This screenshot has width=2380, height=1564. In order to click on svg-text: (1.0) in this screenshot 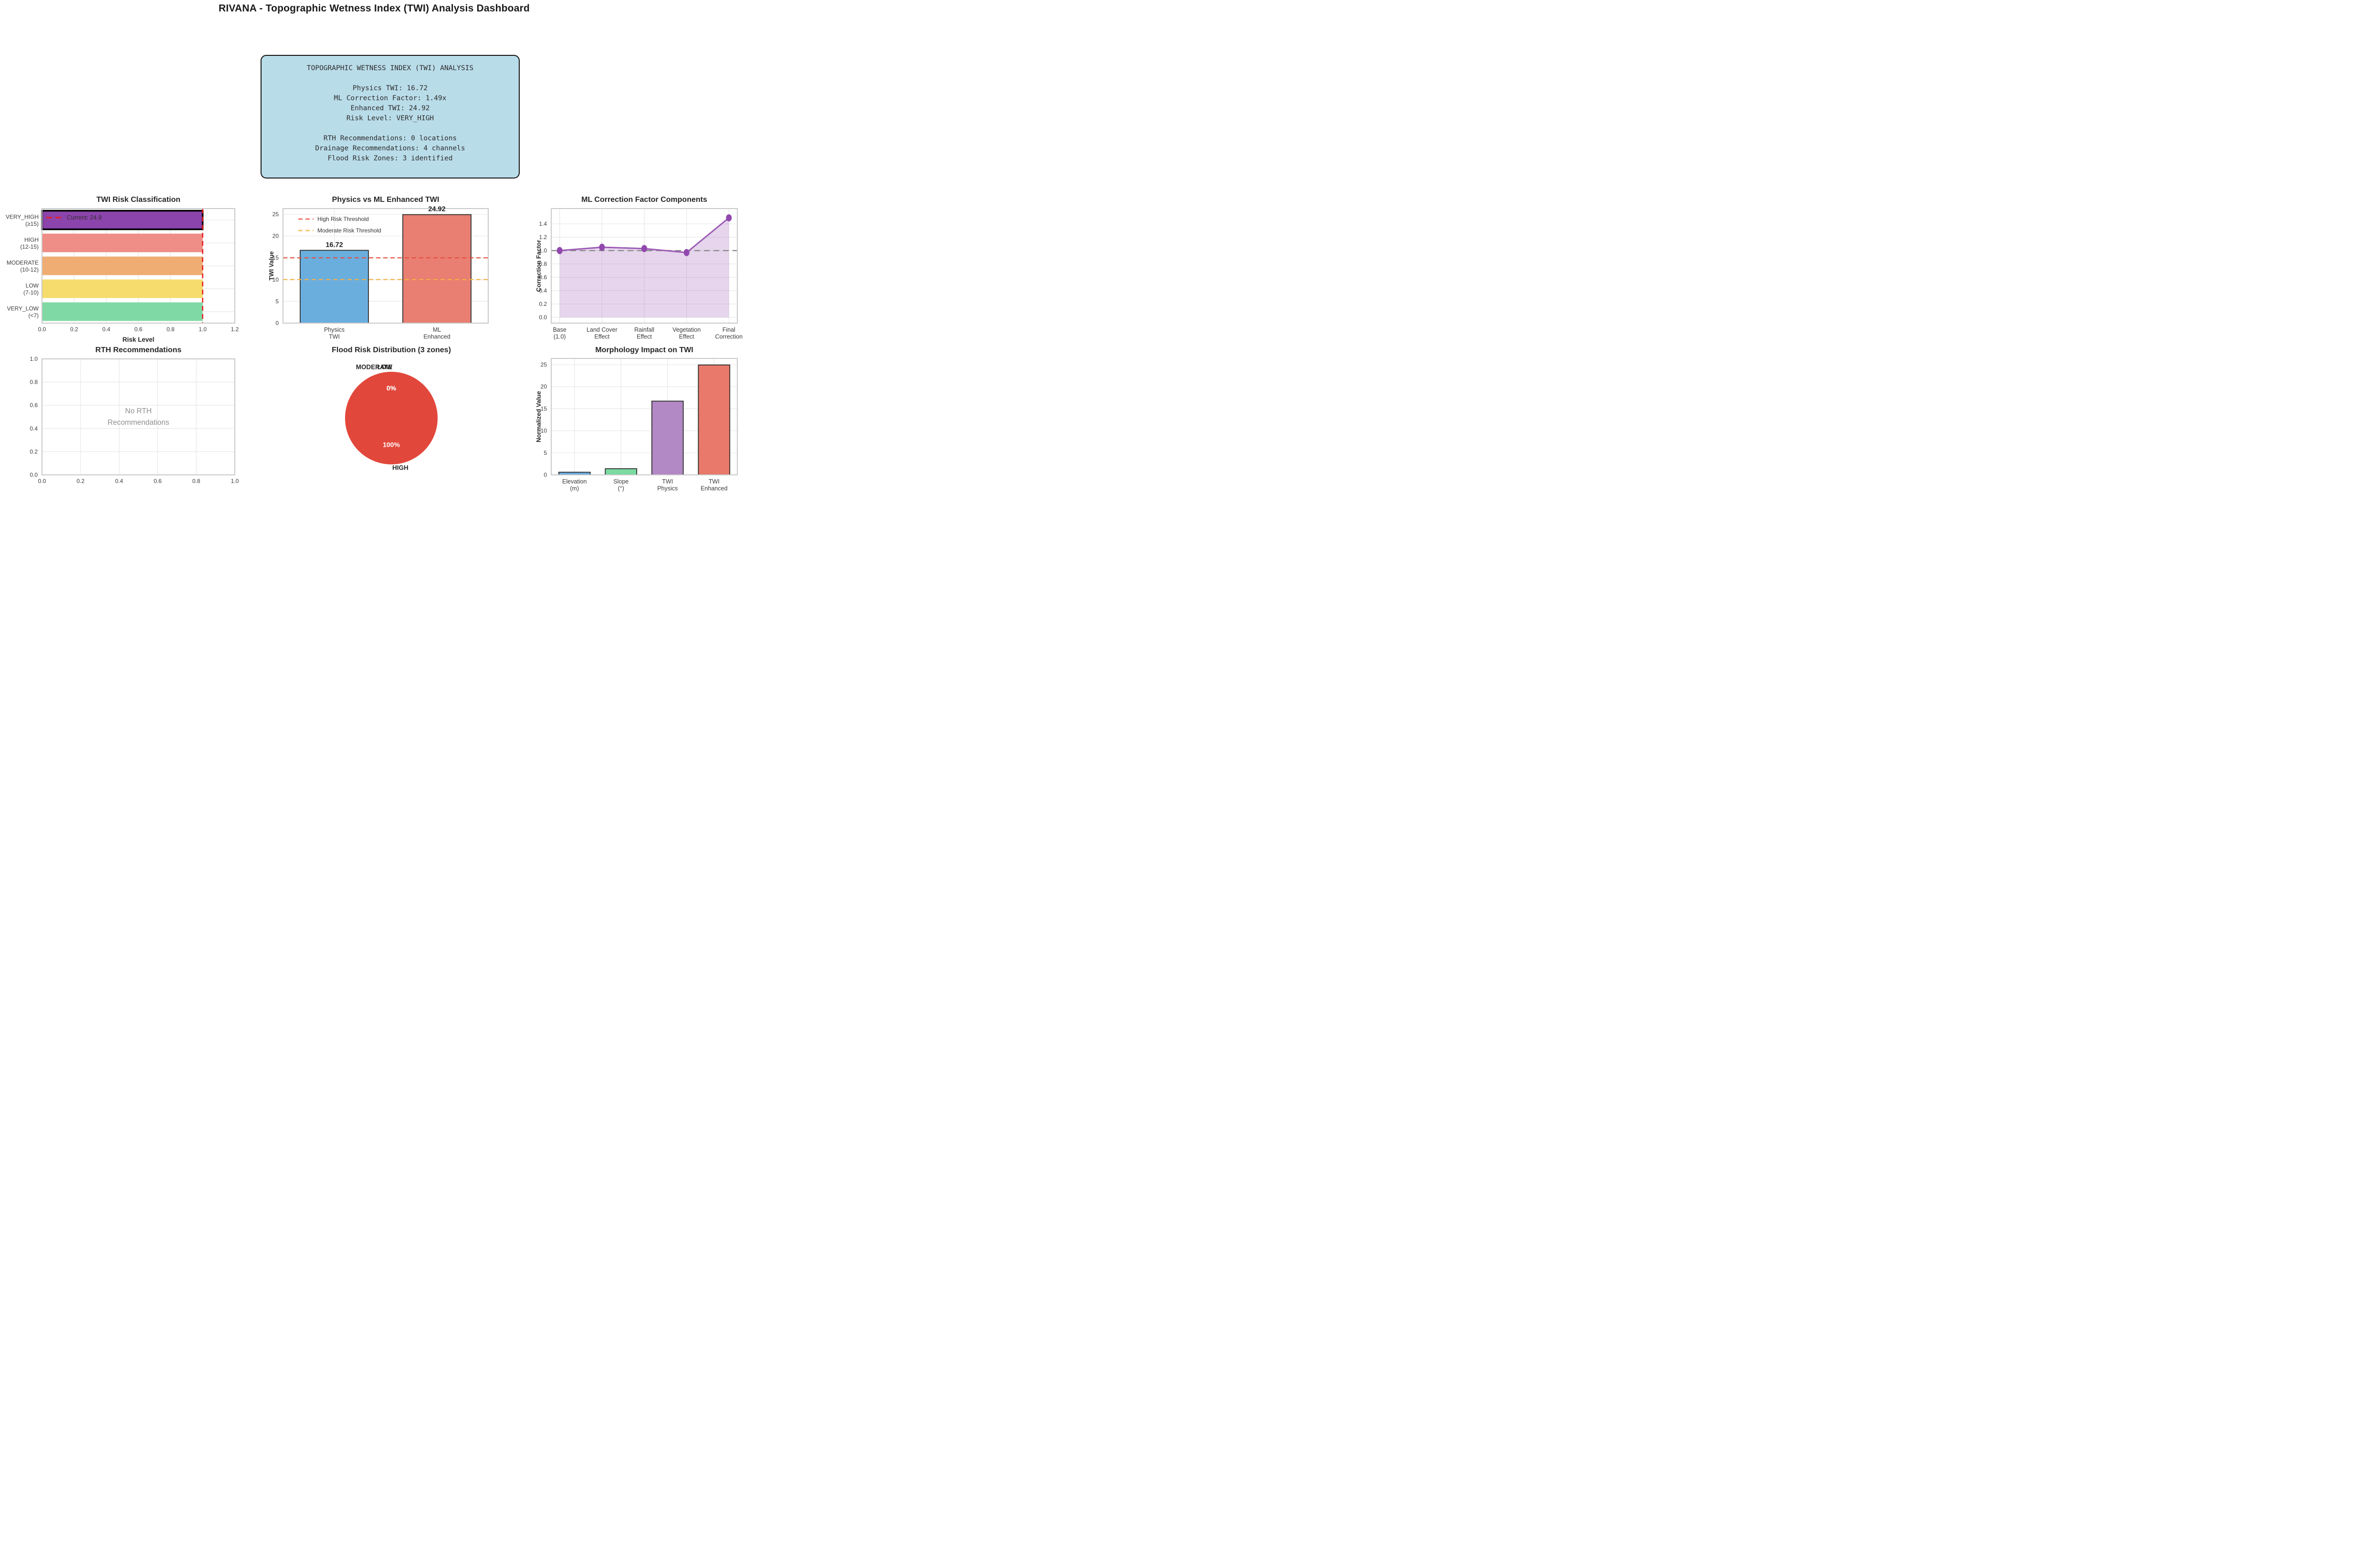, I will do `click(560, 337)`.